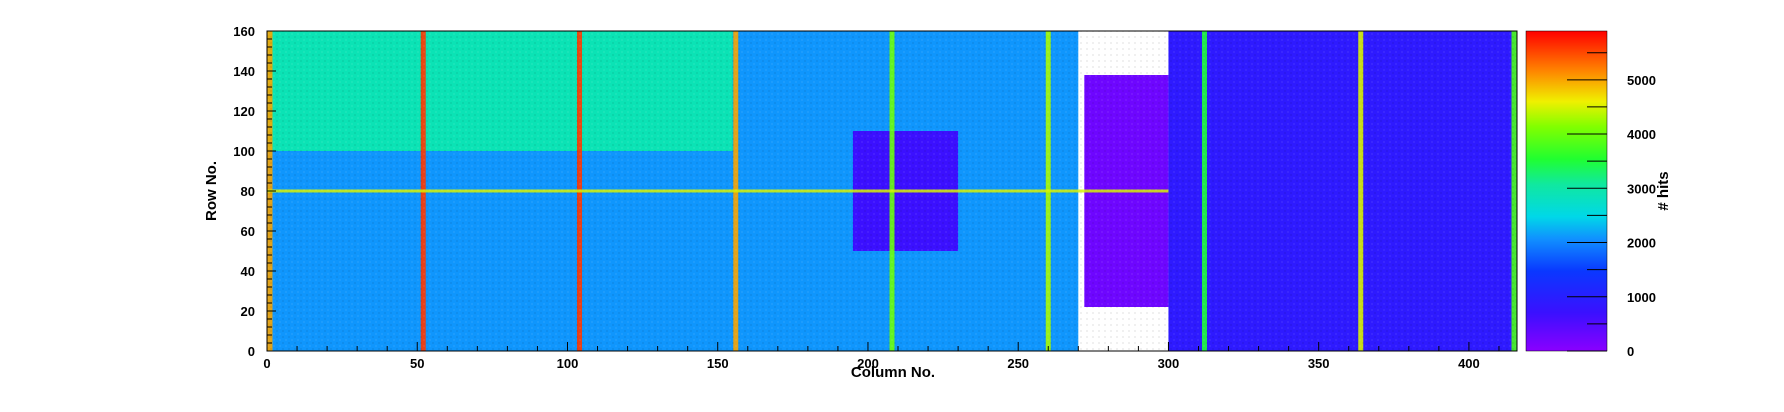  What do you see at coordinates (718, 363) in the screenshot?
I see `x-tick-label: 150` at bounding box center [718, 363].